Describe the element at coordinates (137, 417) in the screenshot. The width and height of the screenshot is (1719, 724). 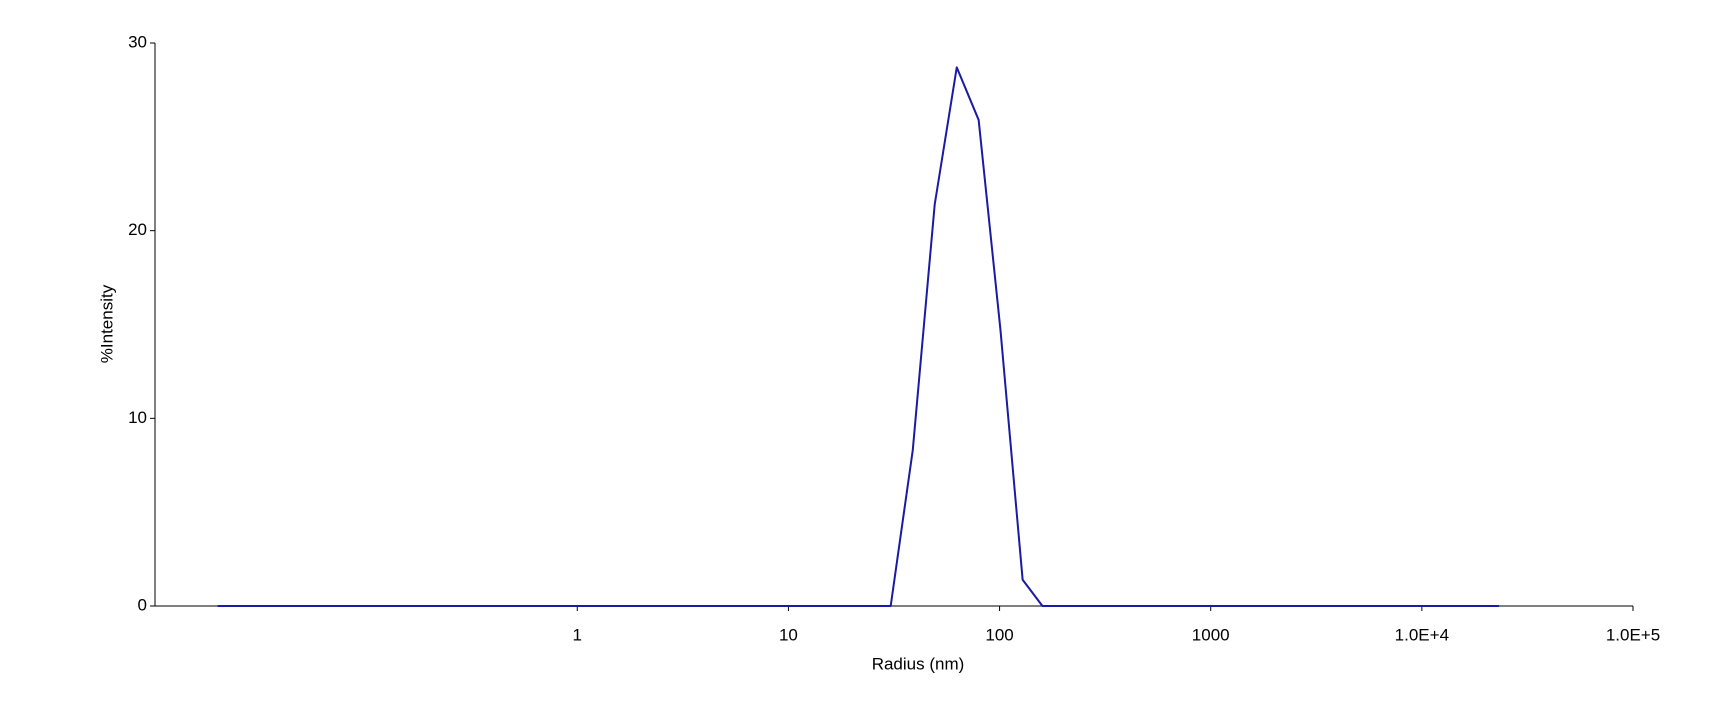
I see `y-tick-label: 10` at that location.